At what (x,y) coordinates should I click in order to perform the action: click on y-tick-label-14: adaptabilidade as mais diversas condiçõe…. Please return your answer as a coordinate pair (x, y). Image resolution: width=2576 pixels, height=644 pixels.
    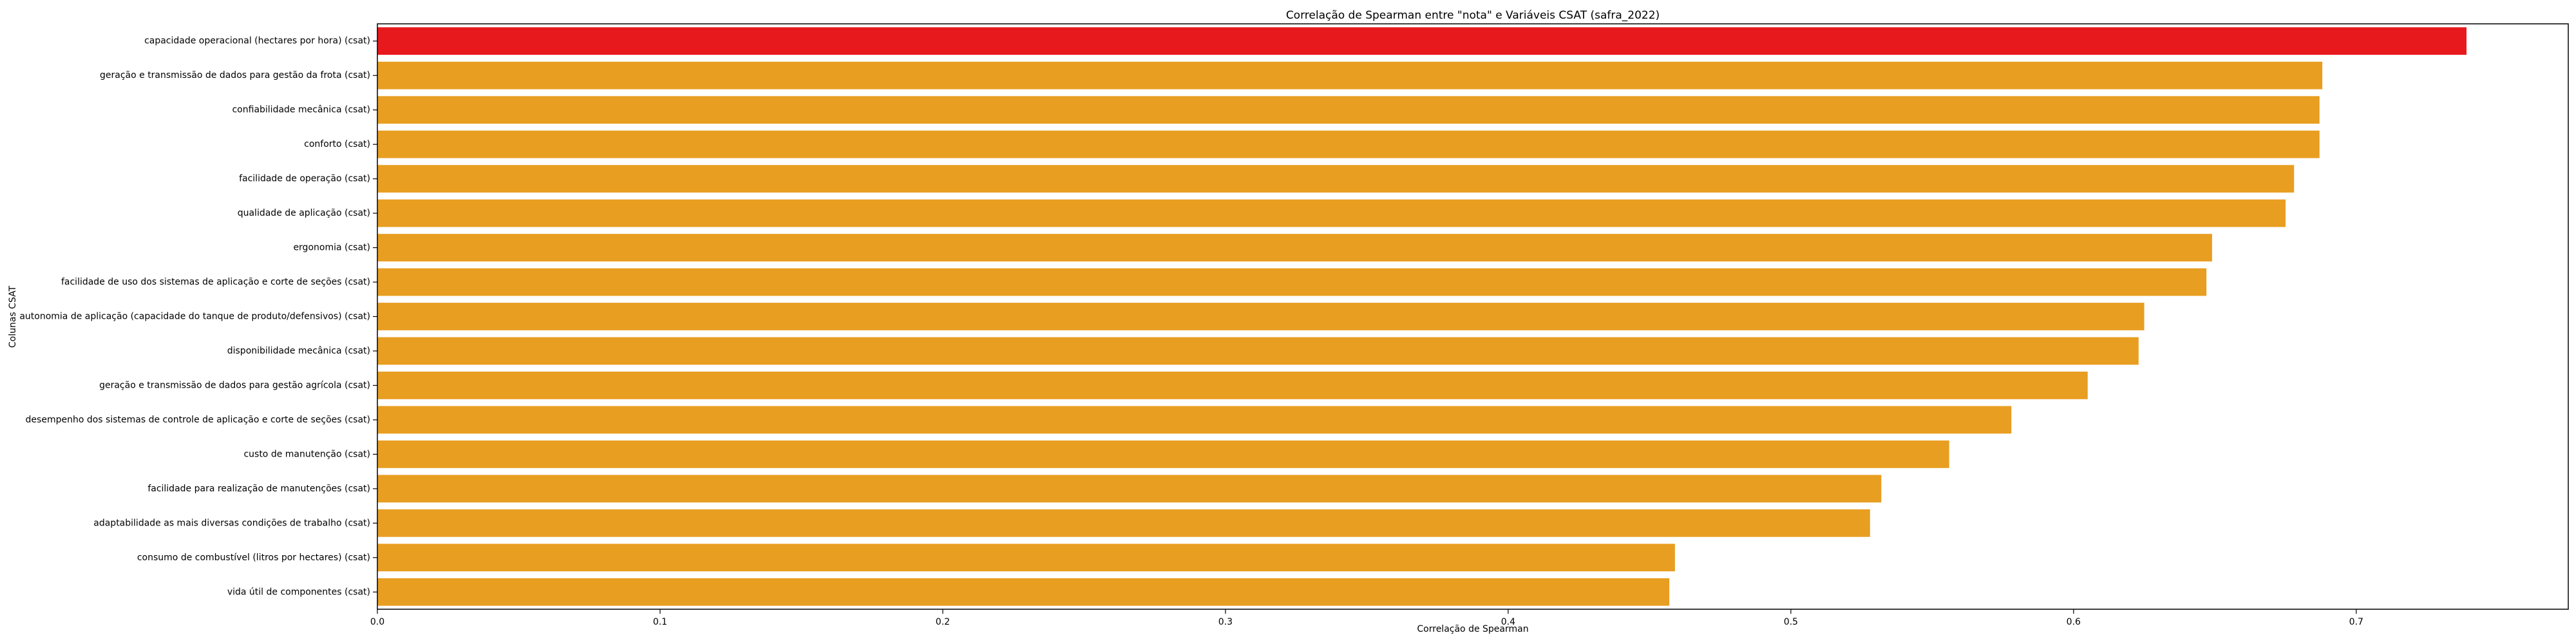
    Looking at the image, I should click on (232, 523).